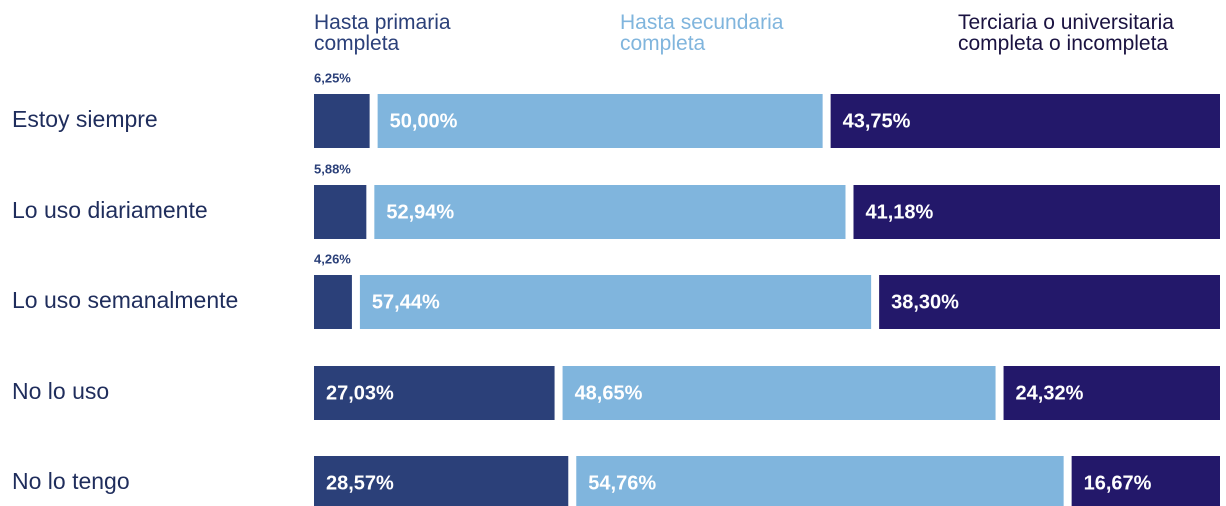 Image resolution: width=1226 pixels, height=506 pixels. Describe the element at coordinates (60, 391) in the screenshot. I see `category-label: No lo uso` at that location.